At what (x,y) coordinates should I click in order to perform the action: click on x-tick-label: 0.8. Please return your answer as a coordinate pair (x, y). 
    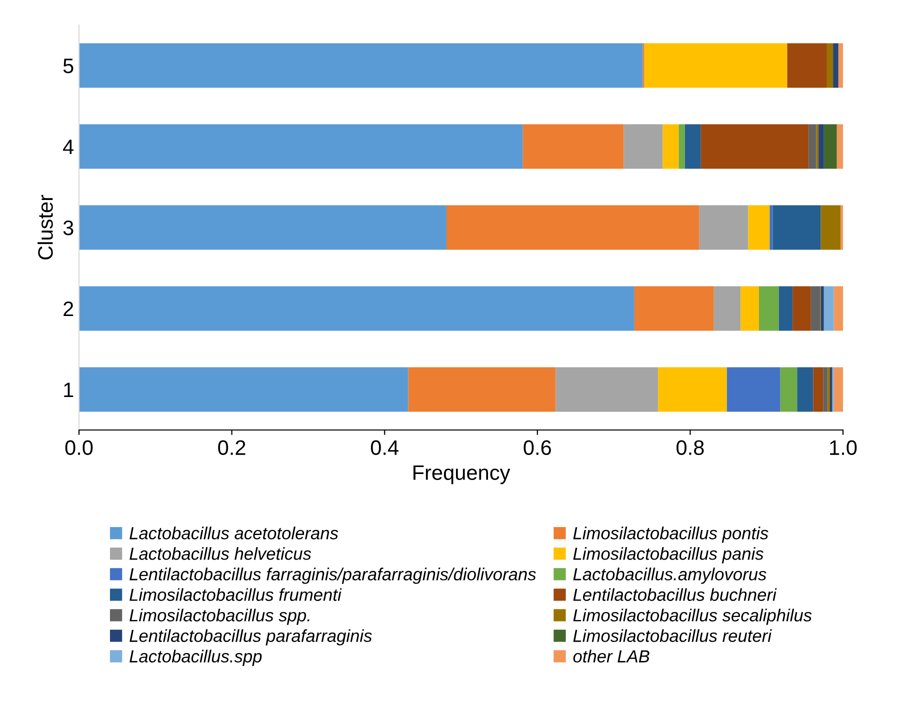
    Looking at the image, I should click on (690, 448).